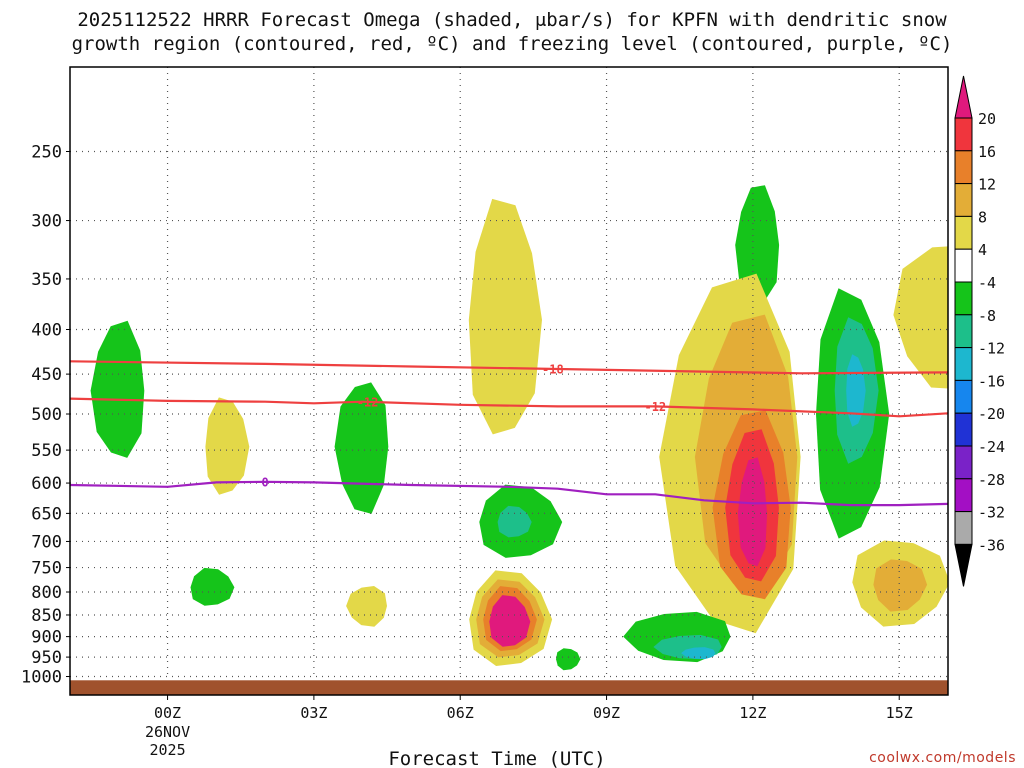 The width and height of the screenshot is (1024, 768). I want to click on dgz-bottom-line, so click(509, 407).